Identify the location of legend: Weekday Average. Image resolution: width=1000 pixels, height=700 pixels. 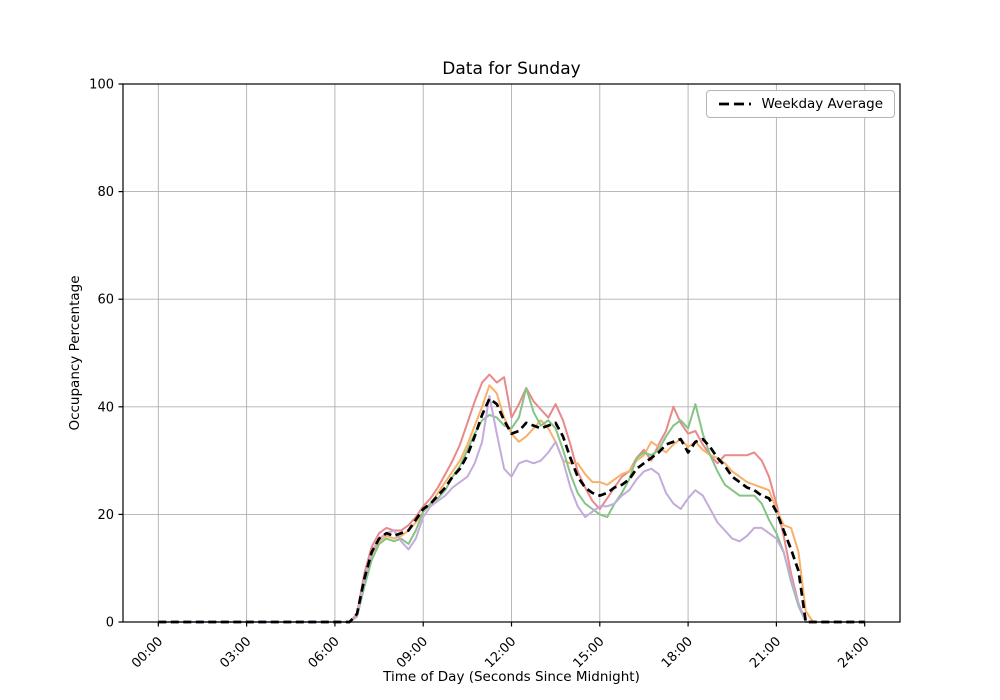
(800, 104).